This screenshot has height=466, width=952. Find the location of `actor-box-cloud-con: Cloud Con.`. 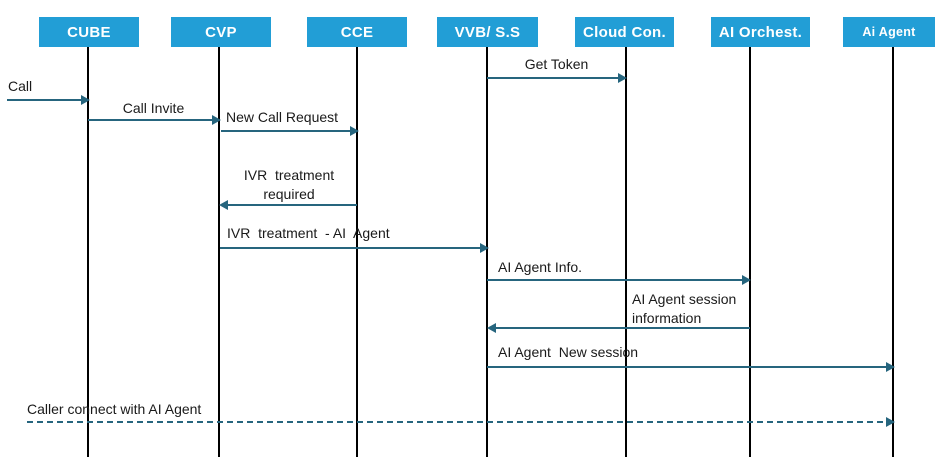

actor-box-cloud-con: Cloud Con. is located at coordinates (624, 32).